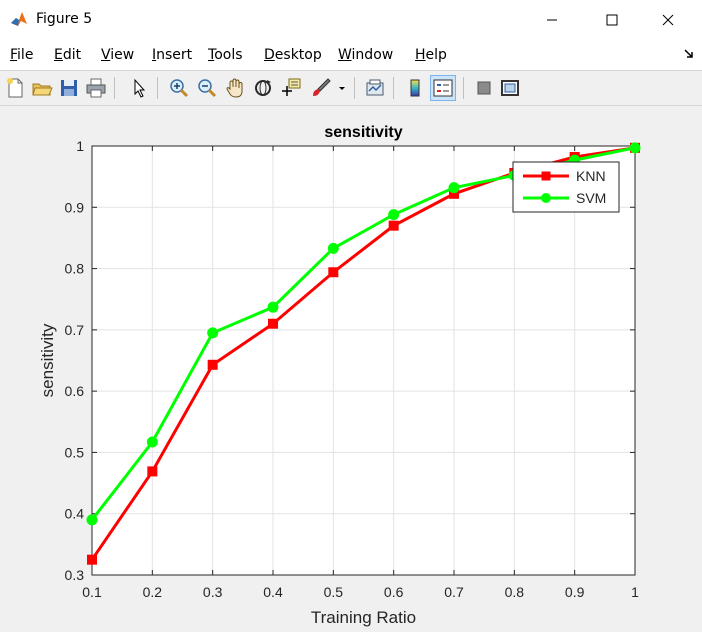  Describe the element at coordinates (75, 207) in the screenshot. I see `y-tick-label: 0.9` at that location.